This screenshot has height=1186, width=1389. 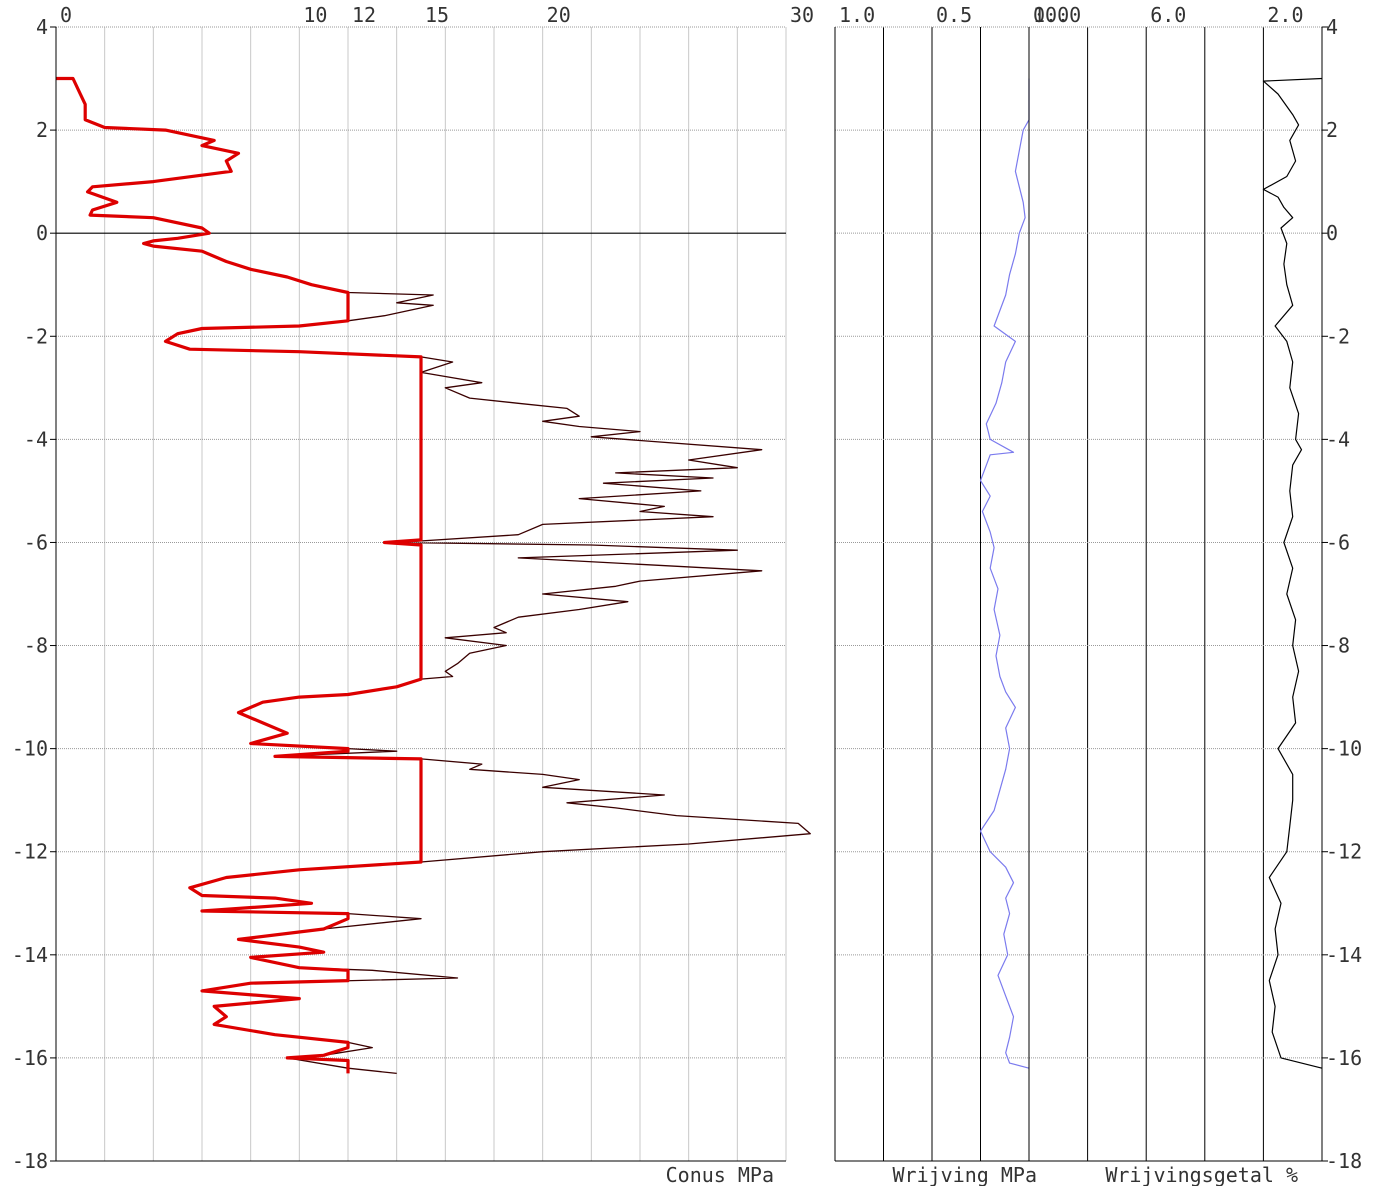 What do you see at coordinates (364, 15) in the screenshot?
I see `conus-tick-label: 12` at bounding box center [364, 15].